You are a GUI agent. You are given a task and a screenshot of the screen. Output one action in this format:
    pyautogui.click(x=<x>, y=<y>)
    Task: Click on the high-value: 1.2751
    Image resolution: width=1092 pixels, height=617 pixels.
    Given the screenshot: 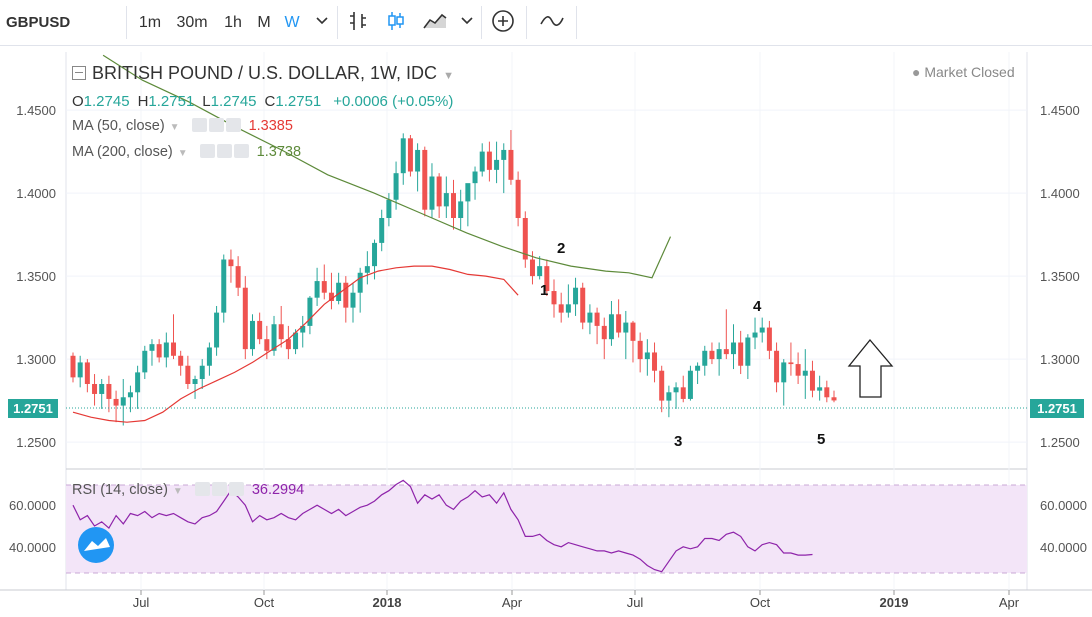 What is the action you would take?
    pyautogui.click(x=171, y=101)
    